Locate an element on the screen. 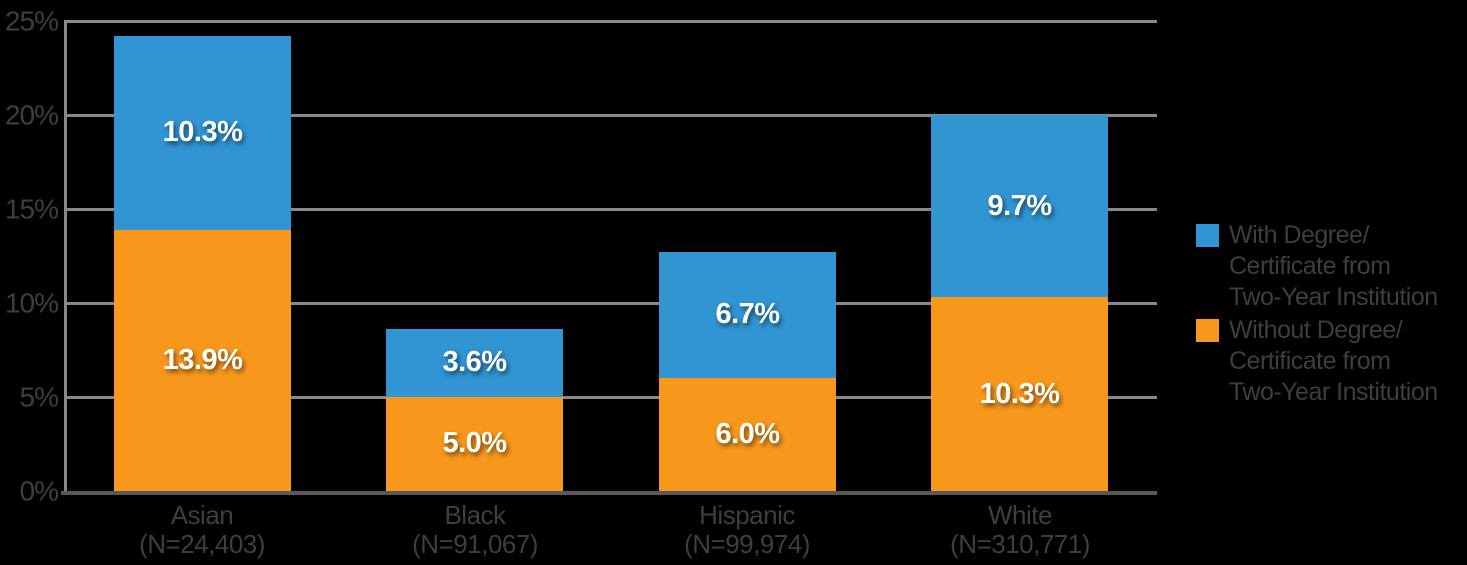 The width and height of the screenshot is (1467, 565). category-n-count: (N=24,403) is located at coordinates (202, 544).